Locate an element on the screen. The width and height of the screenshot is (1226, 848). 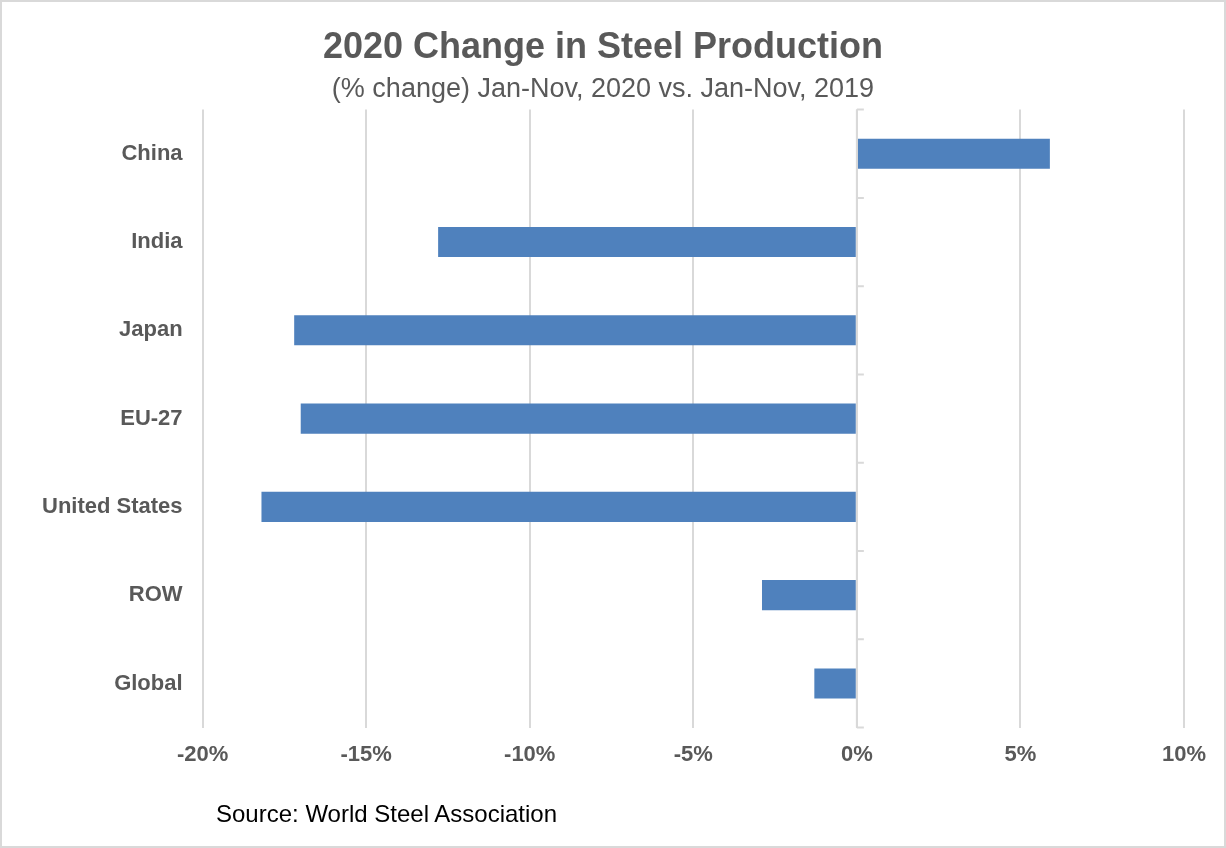
source-note: Source: World Steel Association is located at coordinates (387, 814).